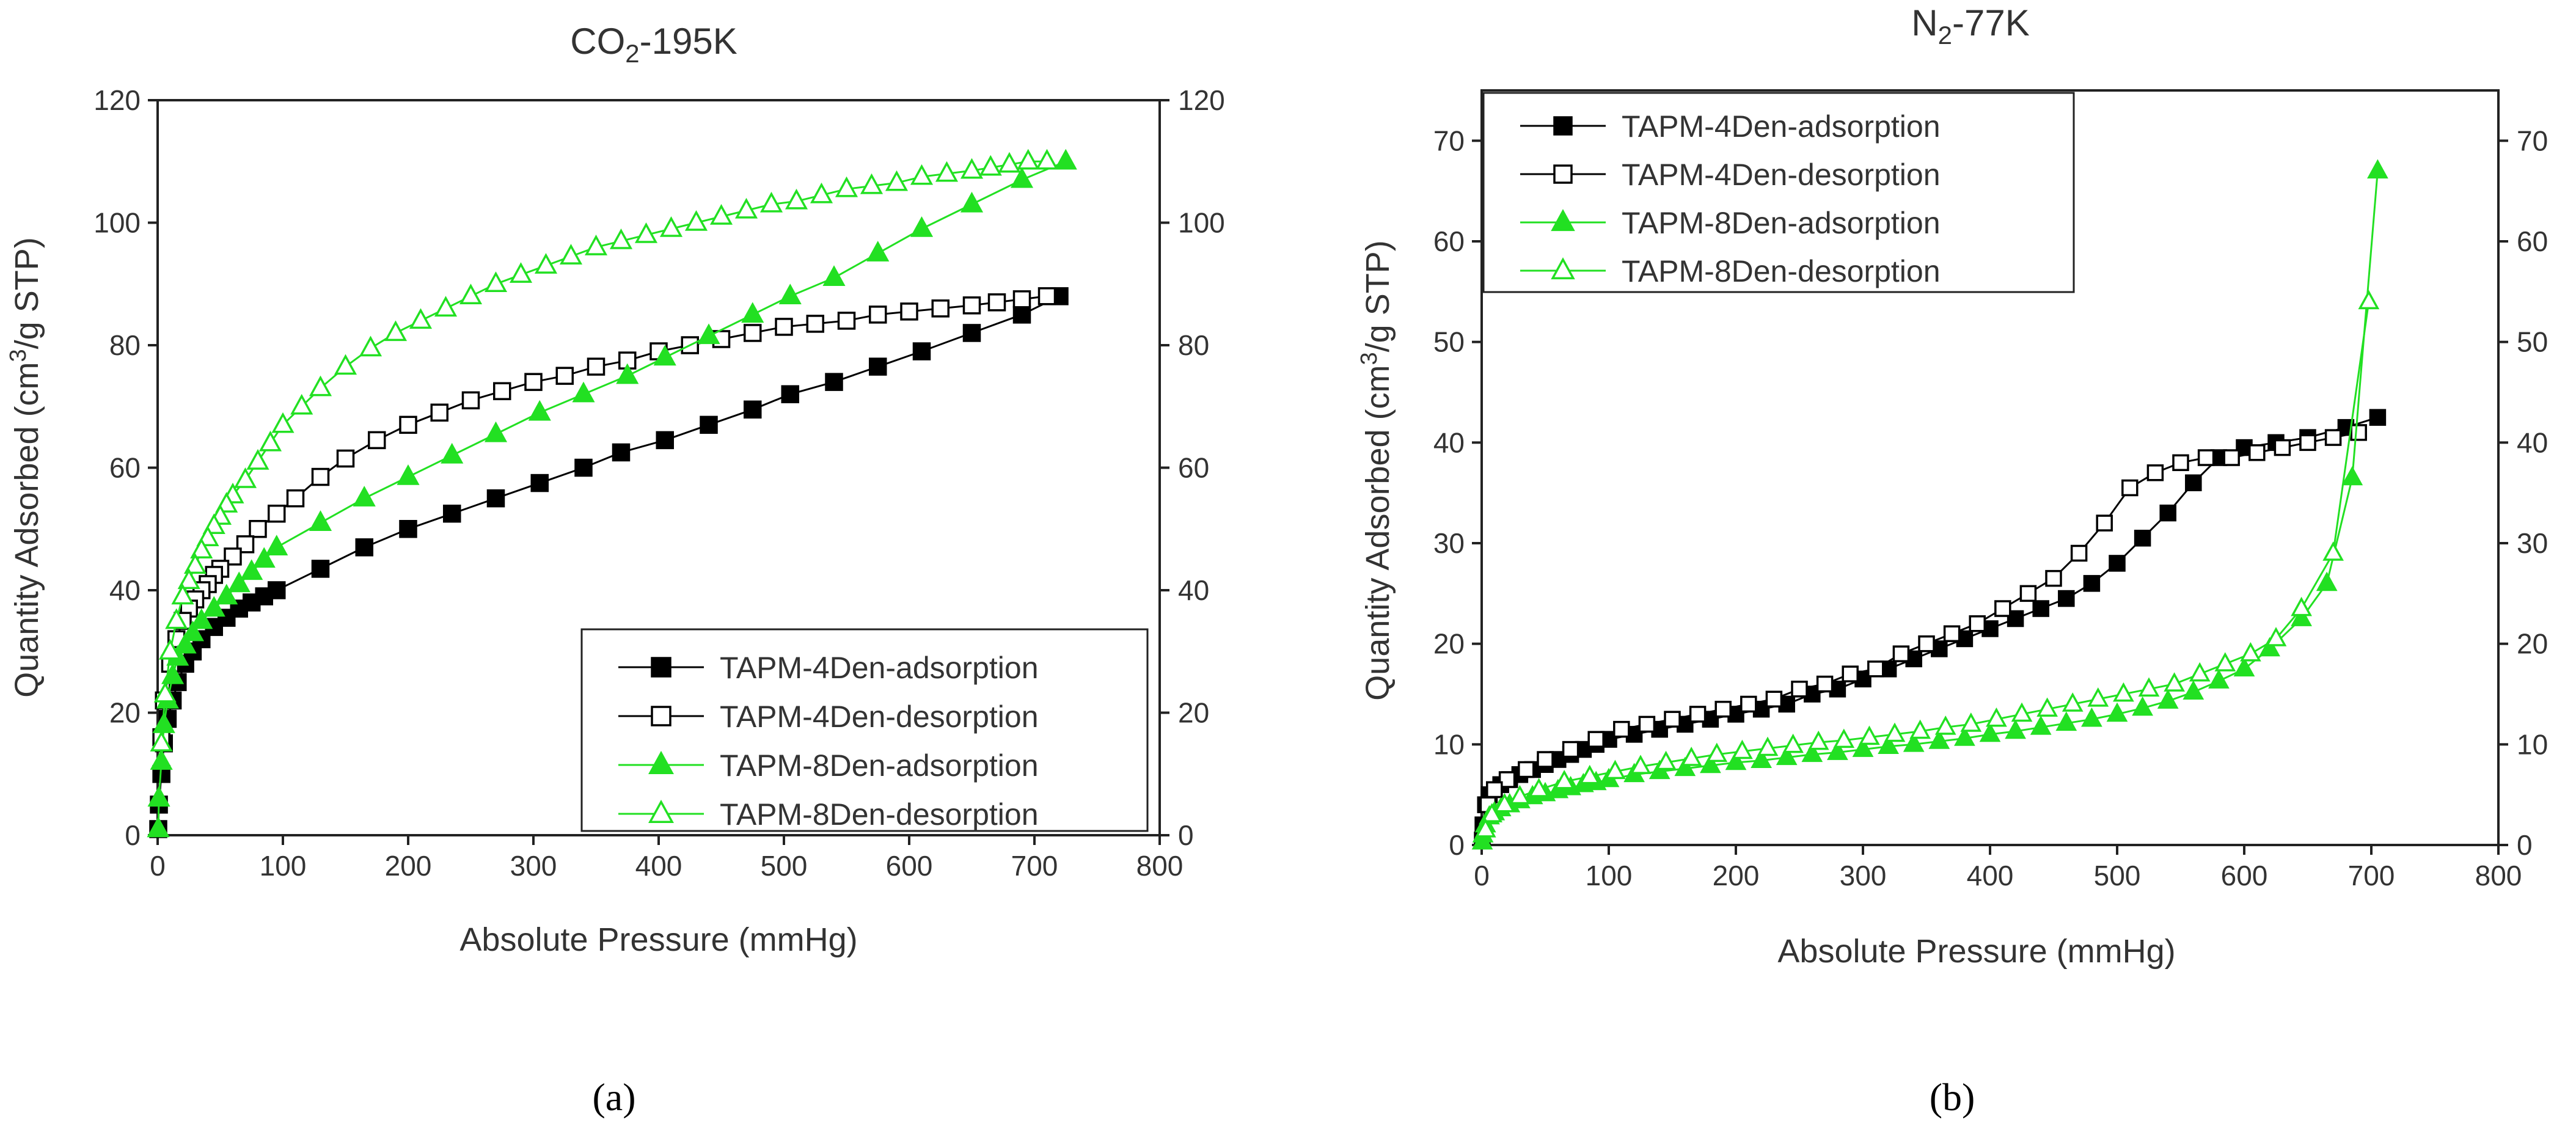 The height and width of the screenshot is (1134, 2576). Describe the element at coordinates (133, 835) in the screenshot. I see `y-tick-label-left: 0` at that location.